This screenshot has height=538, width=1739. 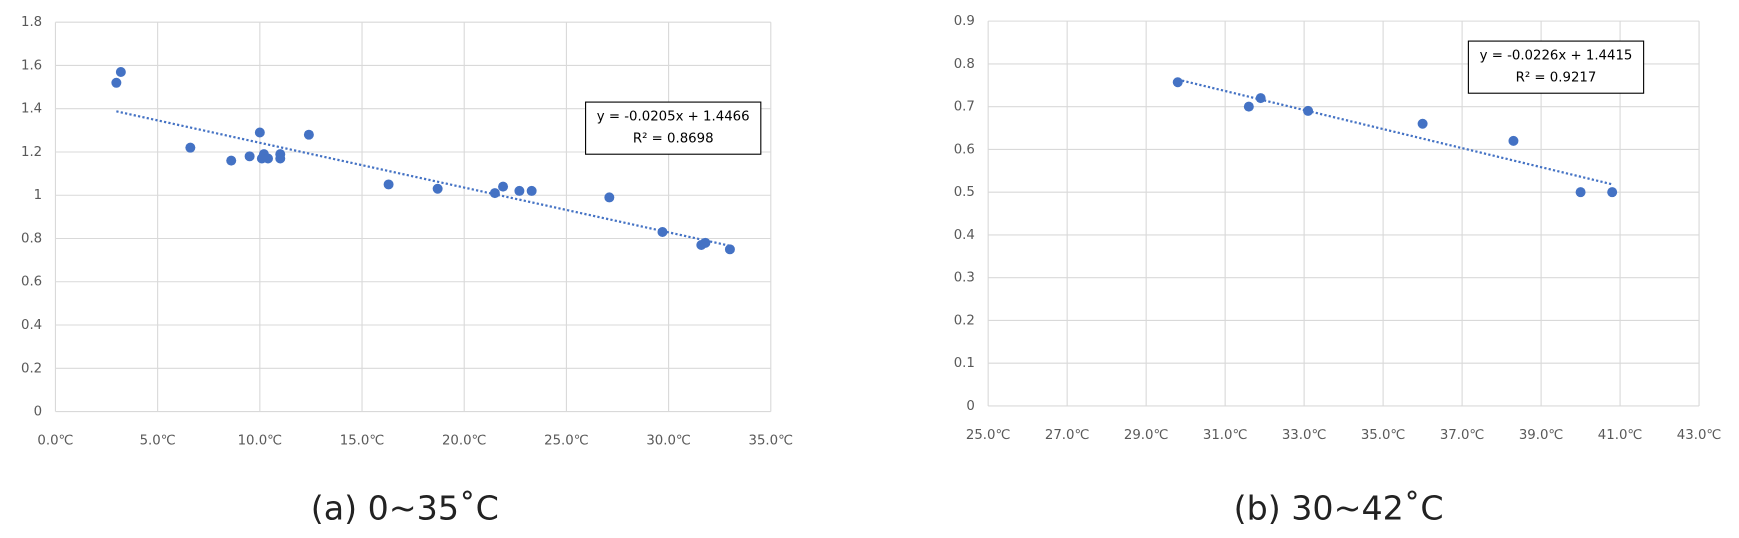 I want to click on x-tick-label: 37.0℃, so click(x=1462, y=435).